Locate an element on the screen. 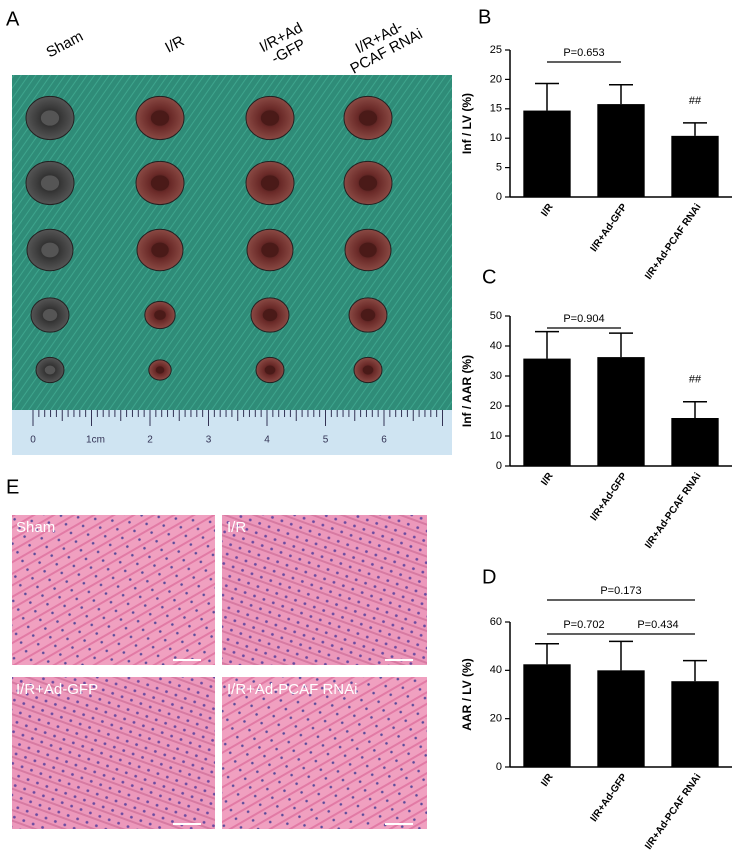  image-label: I/R+Ad-GFP is located at coordinates (57, 689).